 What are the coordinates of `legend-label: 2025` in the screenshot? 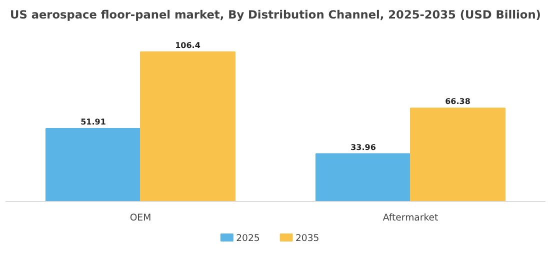 It's located at (248, 238).